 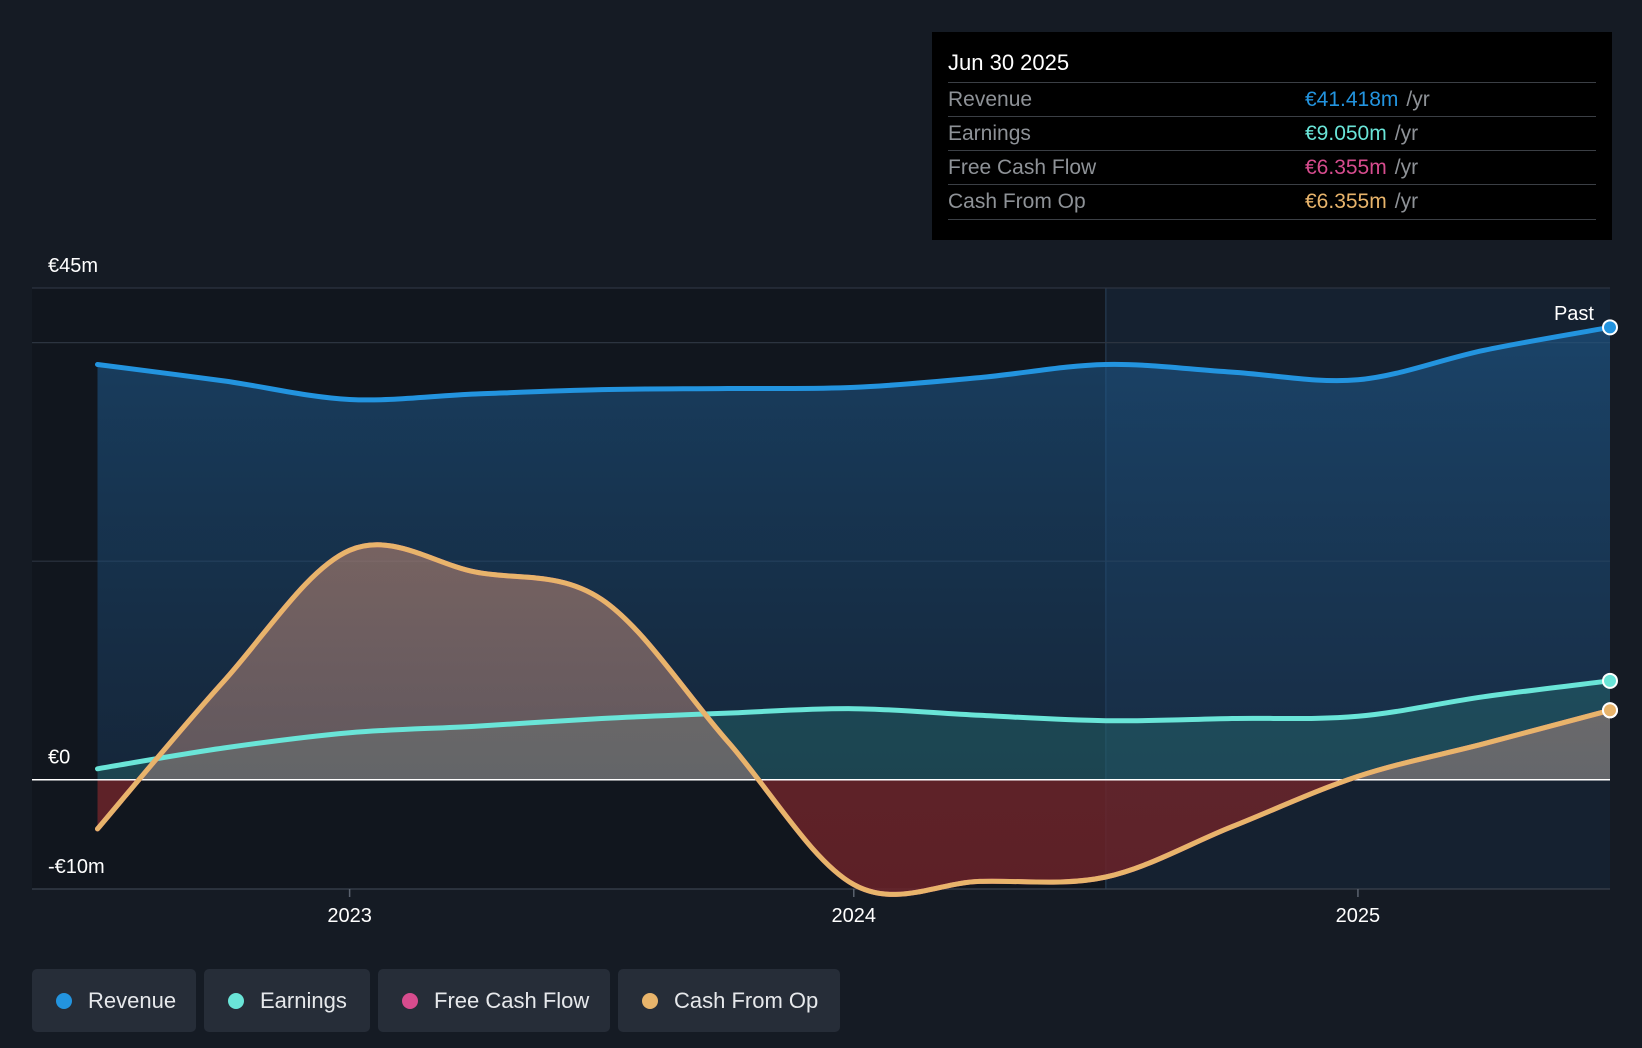 I want to click on legend-label: Cash From Op, so click(x=746, y=1000).